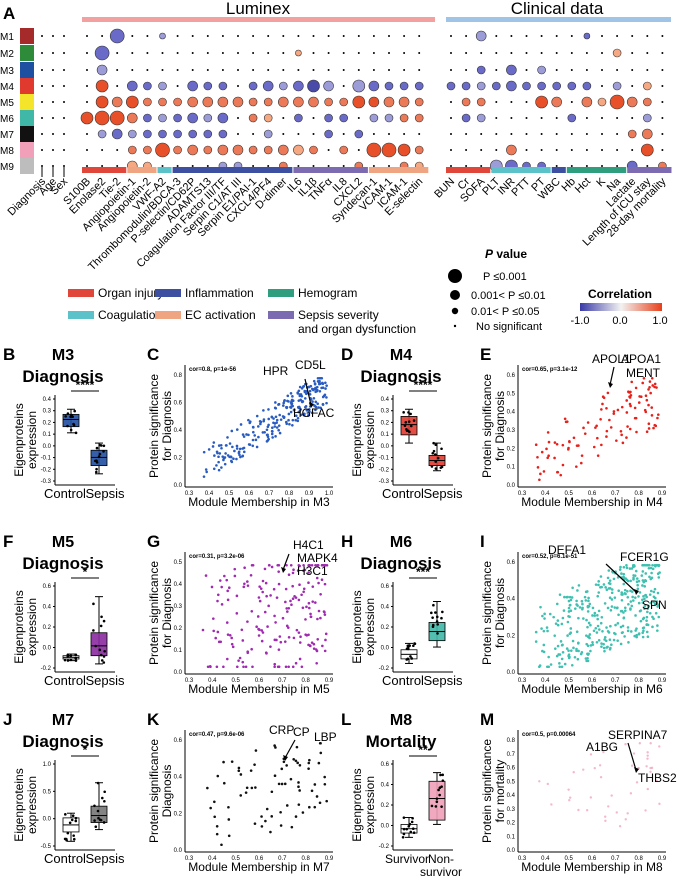  I want to click on x-tick-label: 0.6, so click(259, 859).